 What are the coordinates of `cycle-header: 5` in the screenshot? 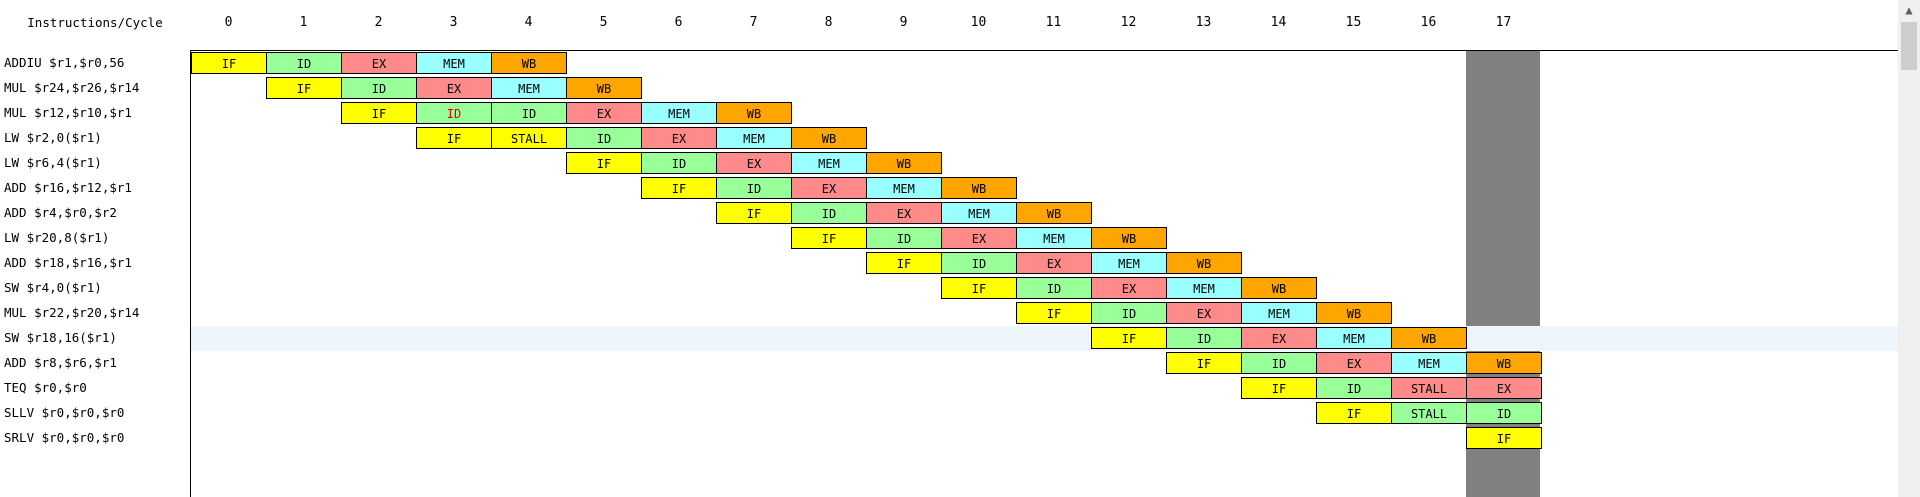 It's located at (603, 22).